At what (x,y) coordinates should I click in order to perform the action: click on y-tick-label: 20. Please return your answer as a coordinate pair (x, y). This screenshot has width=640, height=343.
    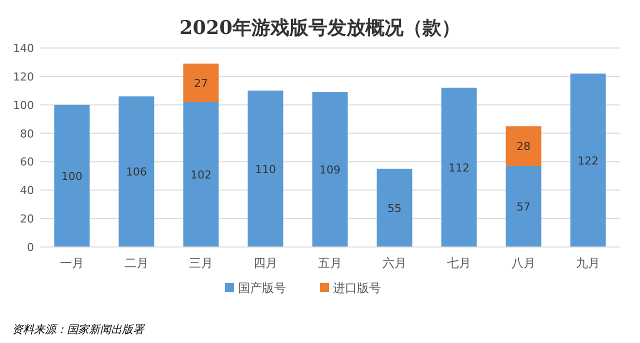
    Looking at the image, I should click on (27, 219).